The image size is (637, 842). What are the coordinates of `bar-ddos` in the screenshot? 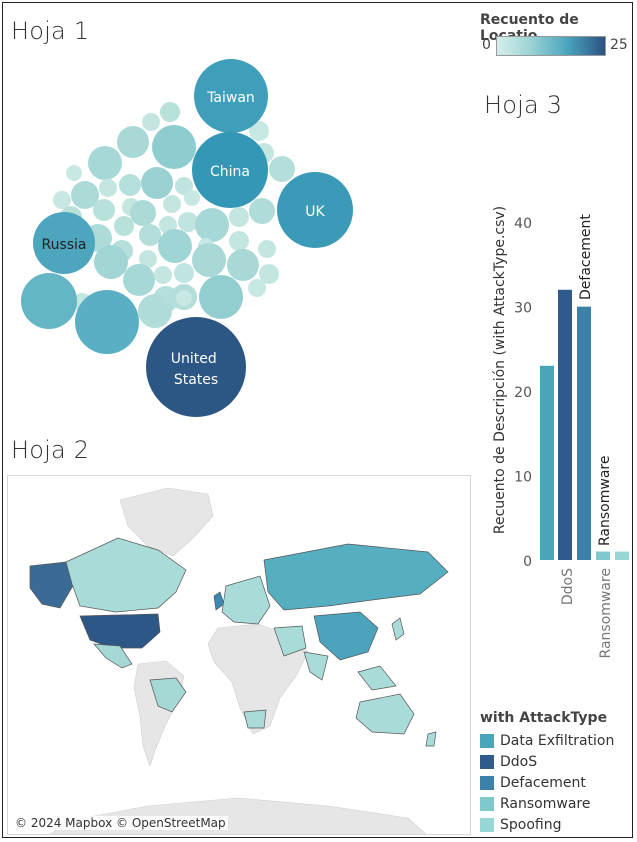 It's located at (565, 424).